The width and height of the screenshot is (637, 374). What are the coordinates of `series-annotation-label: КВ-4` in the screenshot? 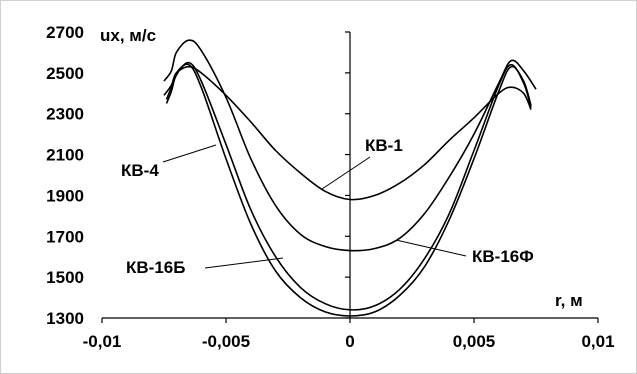 It's located at (140, 170).